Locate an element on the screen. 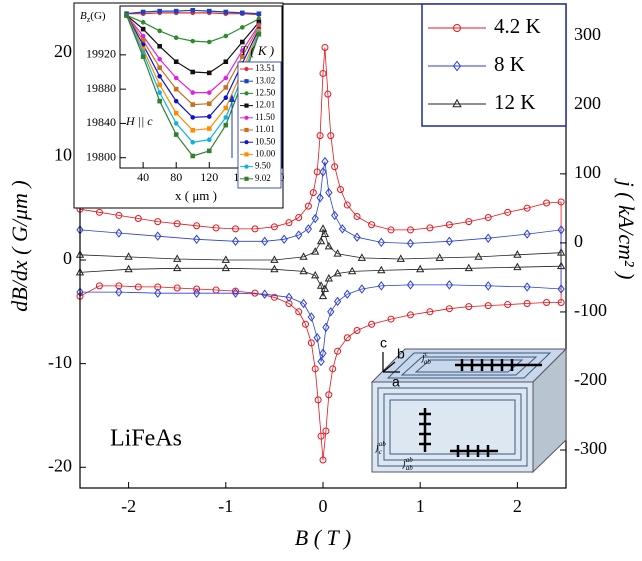  x-axis-label: x ( μm ) is located at coordinates (196, 195).